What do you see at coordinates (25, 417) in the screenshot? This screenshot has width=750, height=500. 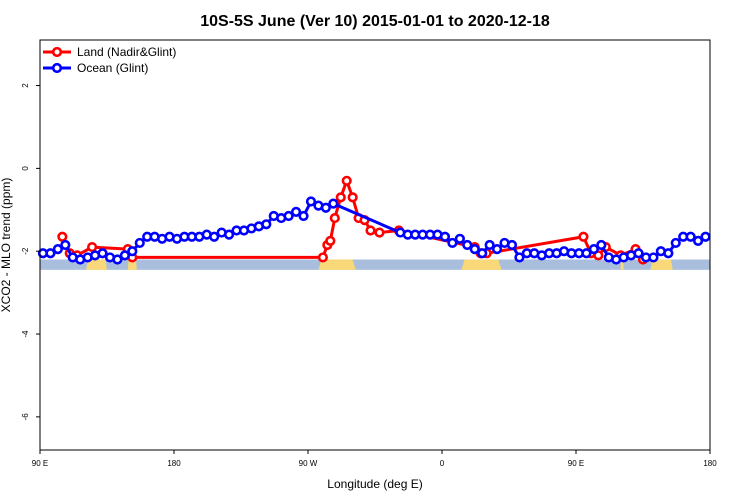 I see `y-tick-label-0: -6` at bounding box center [25, 417].